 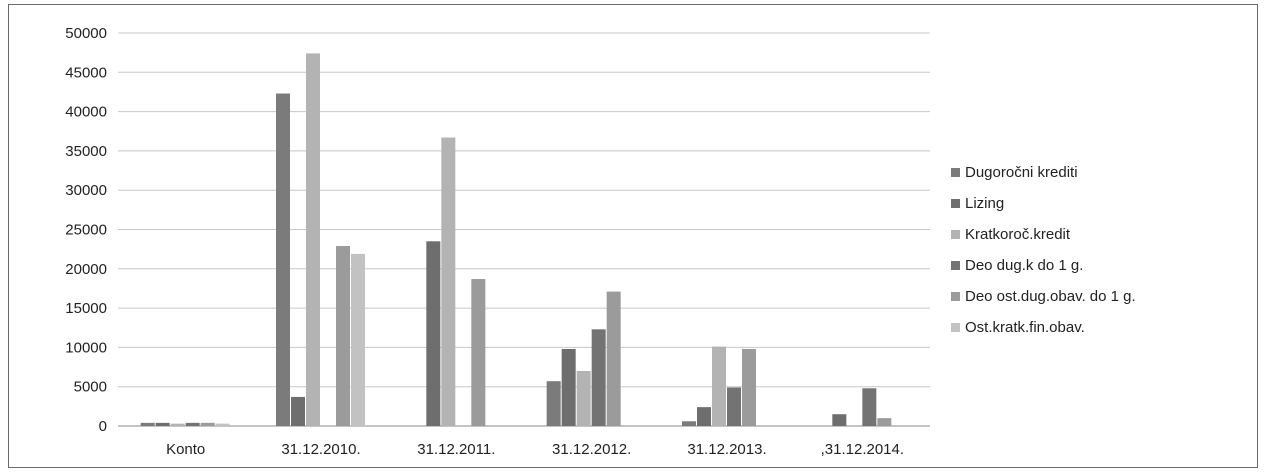 What do you see at coordinates (456, 449) in the screenshot?
I see `x-tick-label: 31.12.2011.` at bounding box center [456, 449].